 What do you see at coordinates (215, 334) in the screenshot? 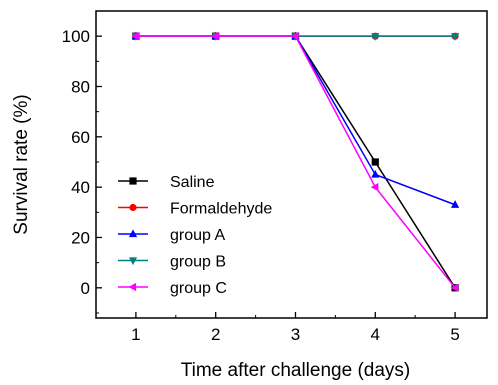
I see `x-tick-label: 2` at bounding box center [215, 334].